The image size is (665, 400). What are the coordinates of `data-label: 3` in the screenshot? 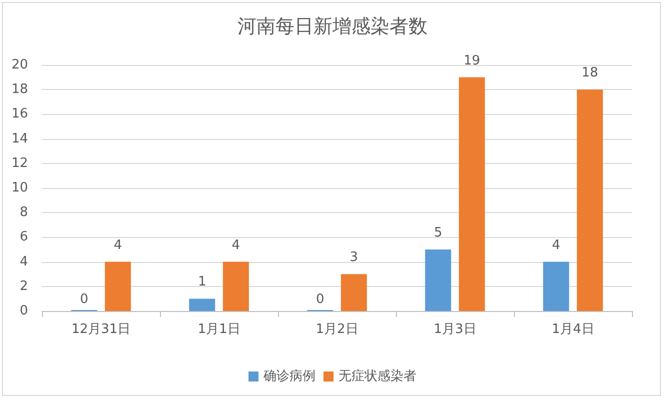 It's located at (354, 258).